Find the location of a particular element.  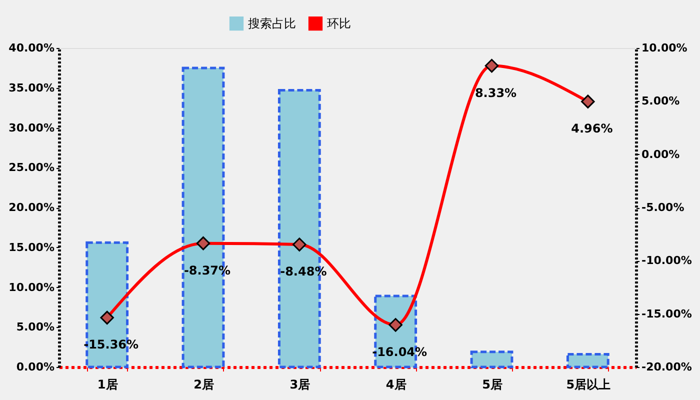

data-label: 8.33% is located at coordinates (495, 93).